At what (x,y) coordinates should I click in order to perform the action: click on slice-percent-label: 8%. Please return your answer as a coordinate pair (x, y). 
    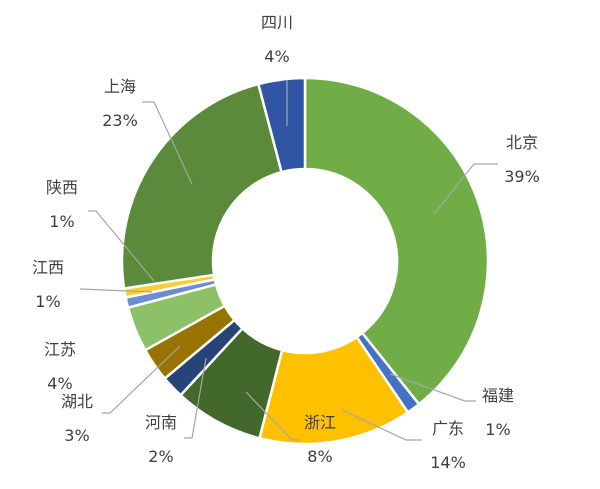
    Looking at the image, I should click on (319, 456).